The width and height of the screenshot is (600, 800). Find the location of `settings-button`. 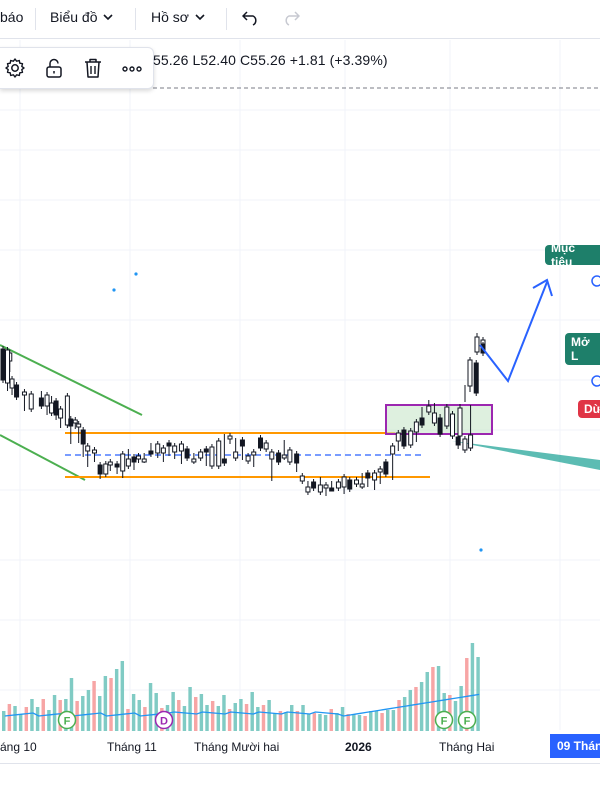

settings-button is located at coordinates (15, 68).